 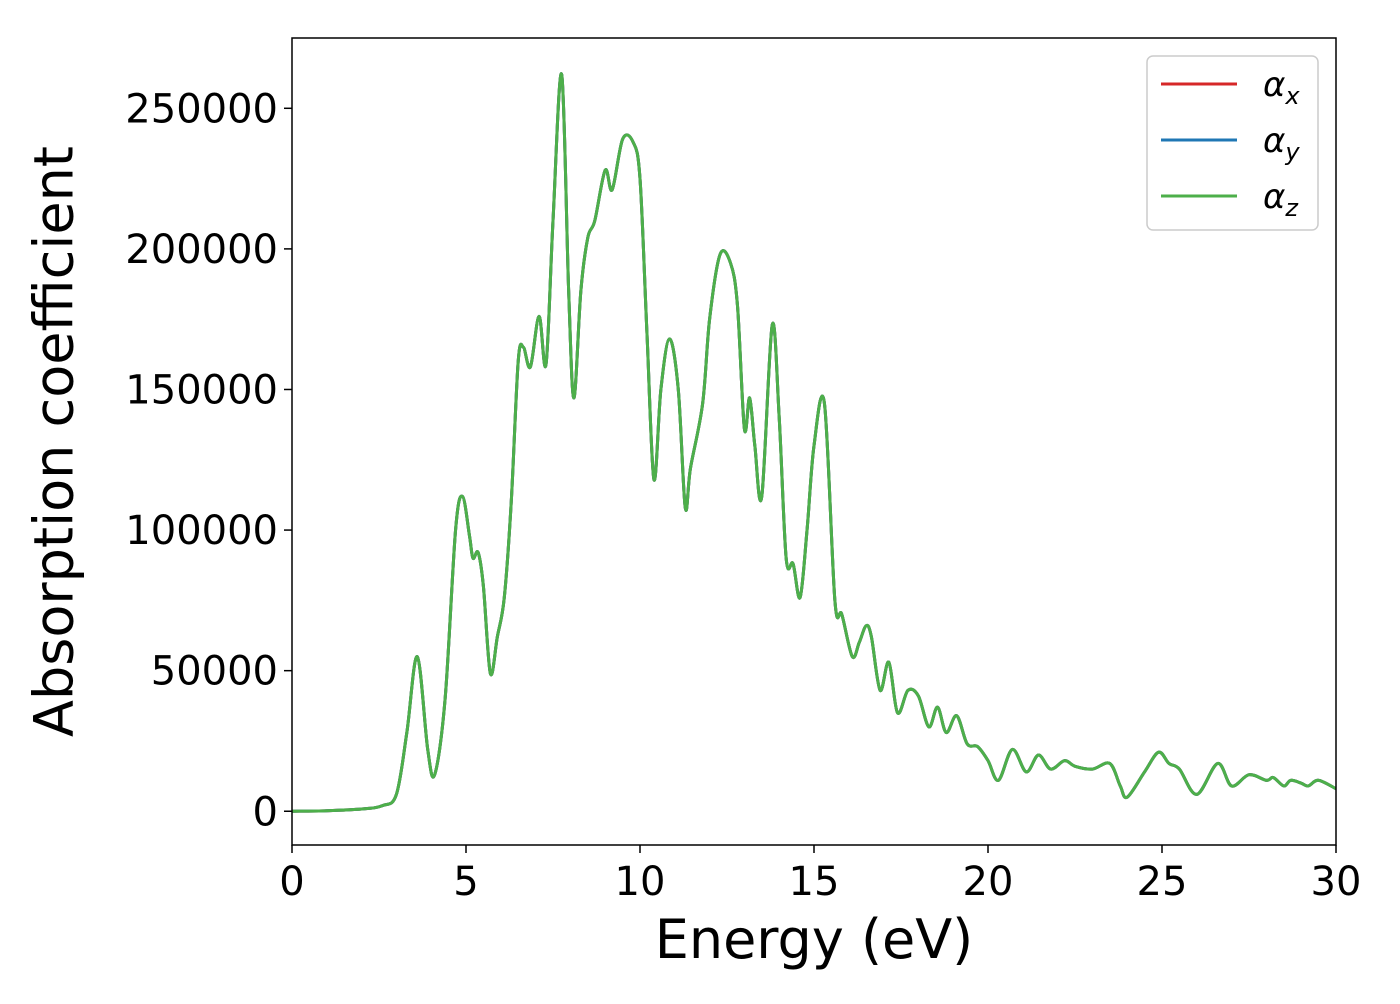 I want to click on x-tick-label: 15, so click(x=814, y=882).